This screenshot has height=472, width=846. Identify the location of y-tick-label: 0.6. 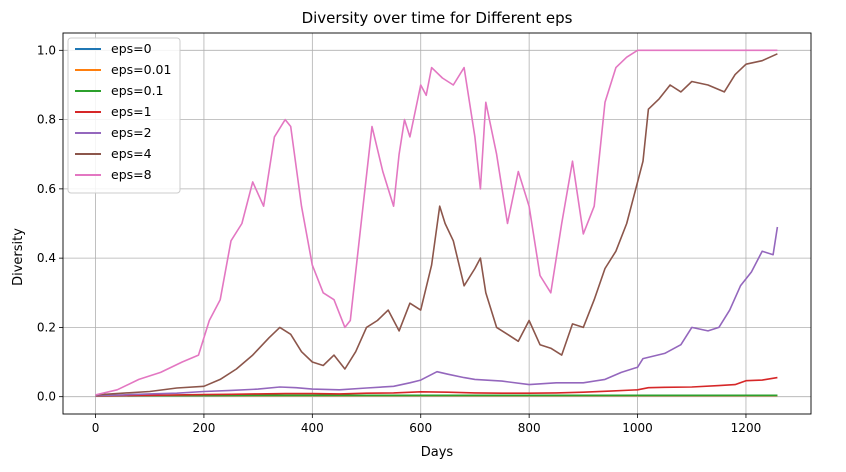
(46, 189).